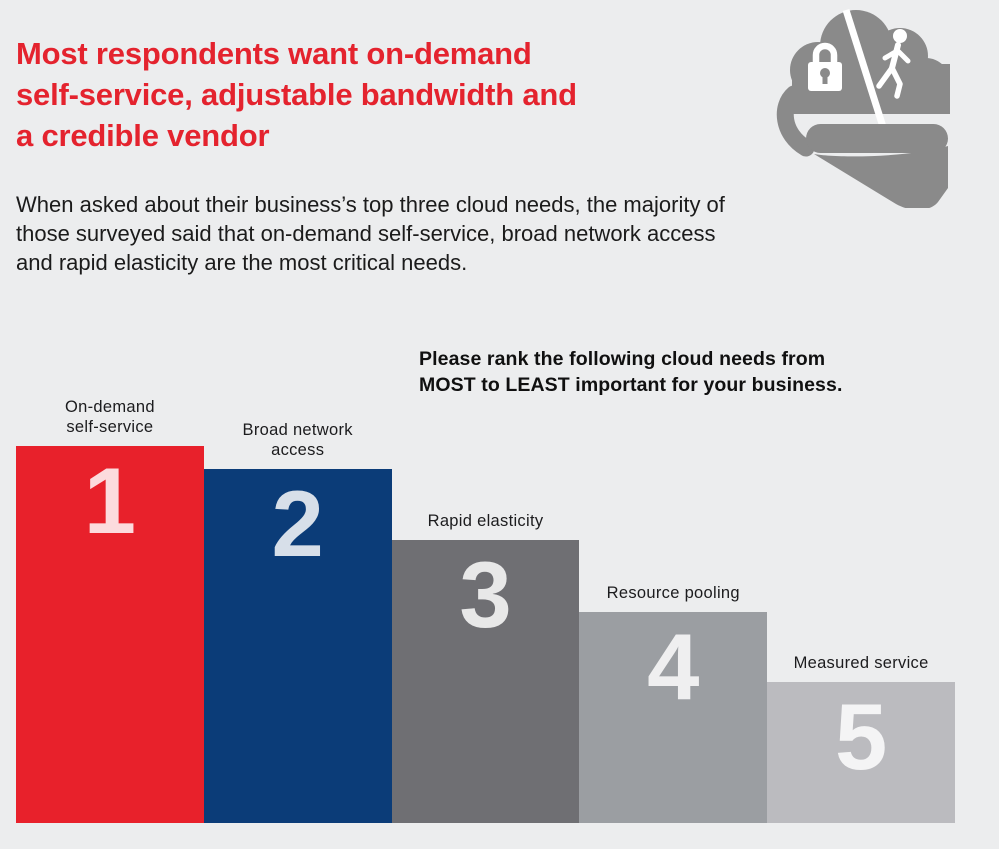  What do you see at coordinates (861, 610) in the screenshot?
I see `bar-column-5: Measured service 5` at bounding box center [861, 610].